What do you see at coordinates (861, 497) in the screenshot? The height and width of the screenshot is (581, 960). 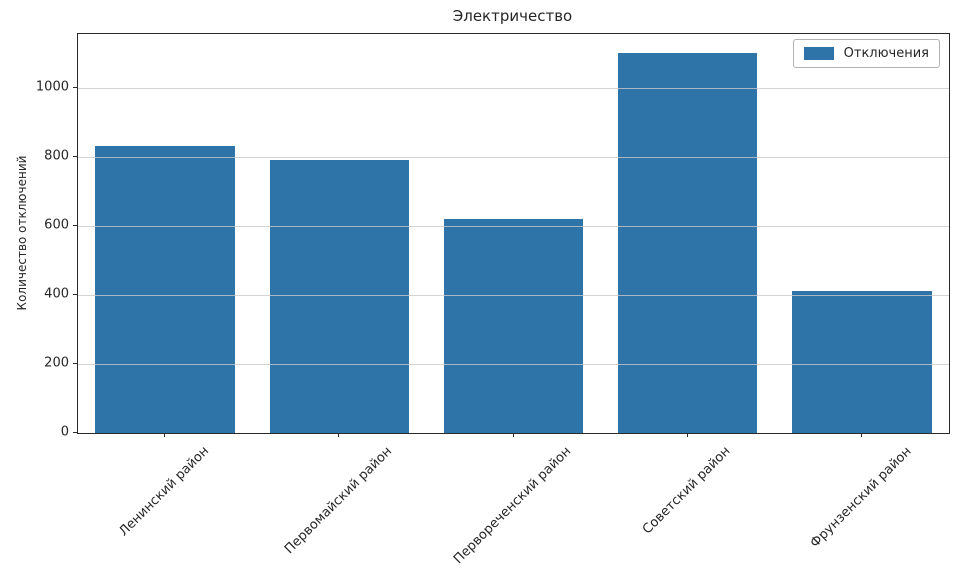 I see `x-tick-label-5: Фрунзенский район` at bounding box center [861, 497].